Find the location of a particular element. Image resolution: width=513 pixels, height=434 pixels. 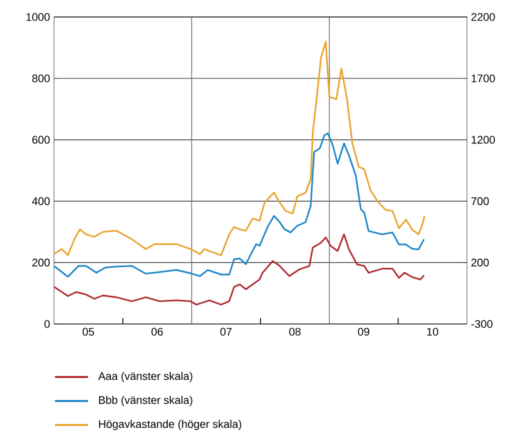

legend-label: Högavkastande (höger skala) is located at coordinates (170, 425).